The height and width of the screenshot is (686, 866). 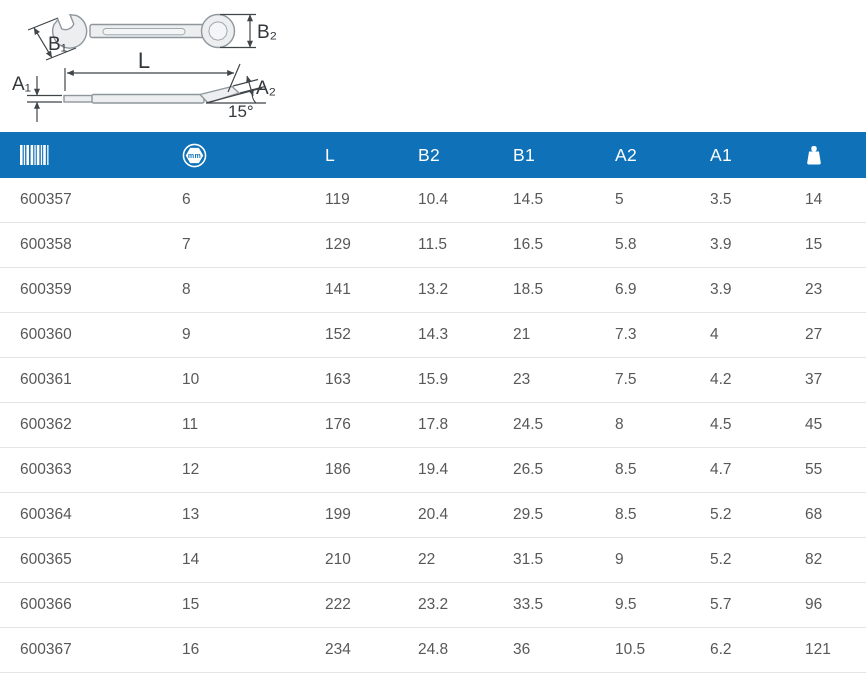 I want to click on header-b1: B1, so click(x=524, y=154).